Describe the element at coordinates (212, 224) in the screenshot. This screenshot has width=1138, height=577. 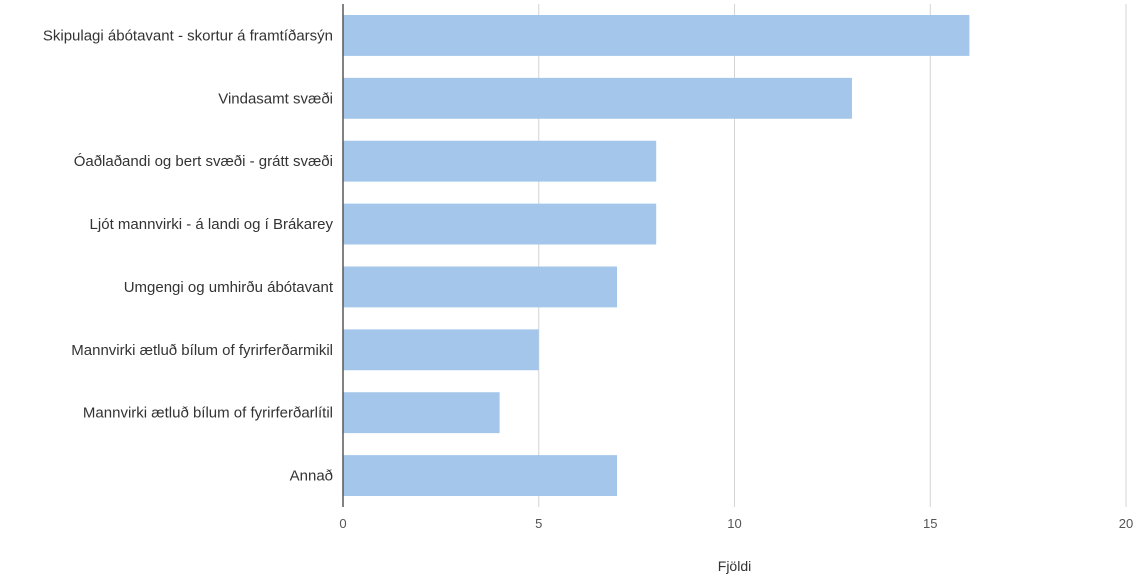
I see `category-label: Ljót mannvirki - á landi og í Brákarey` at that location.